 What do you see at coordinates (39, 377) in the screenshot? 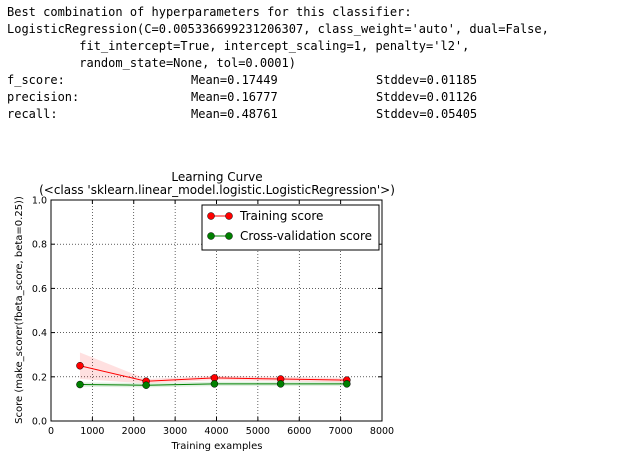
I see `y-tick-label: 0.2` at bounding box center [39, 377].